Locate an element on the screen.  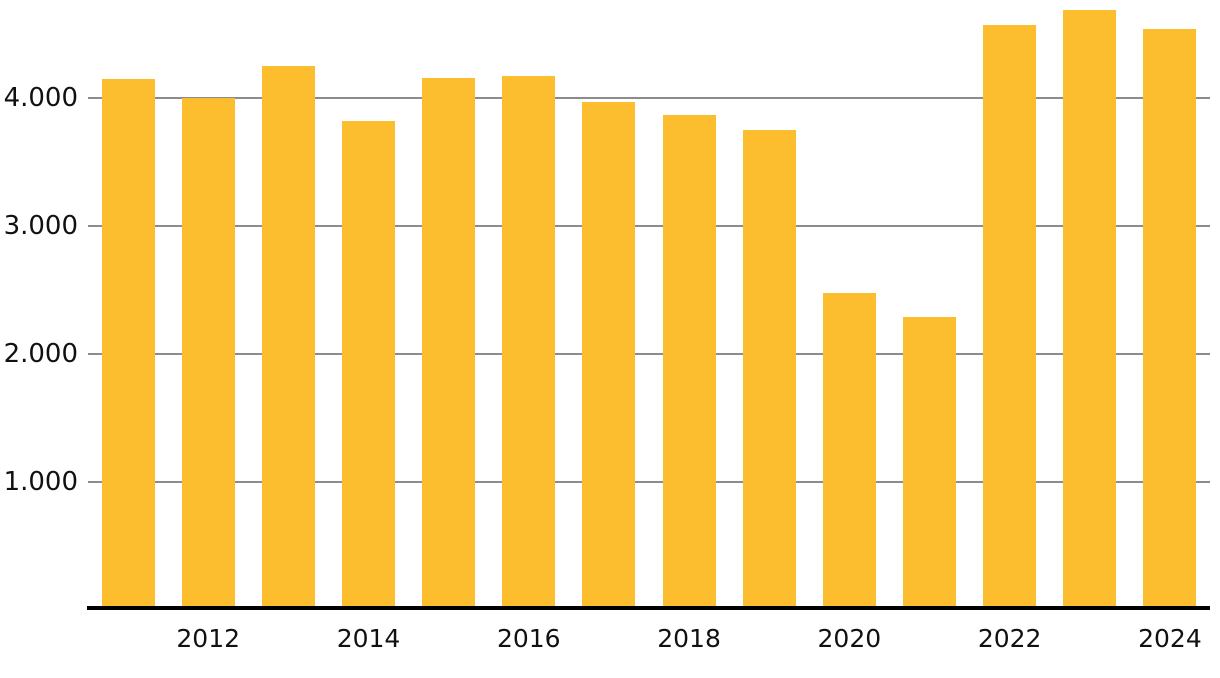
y-tick-label-1000: 1.000 is located at coordinates (40, 482).